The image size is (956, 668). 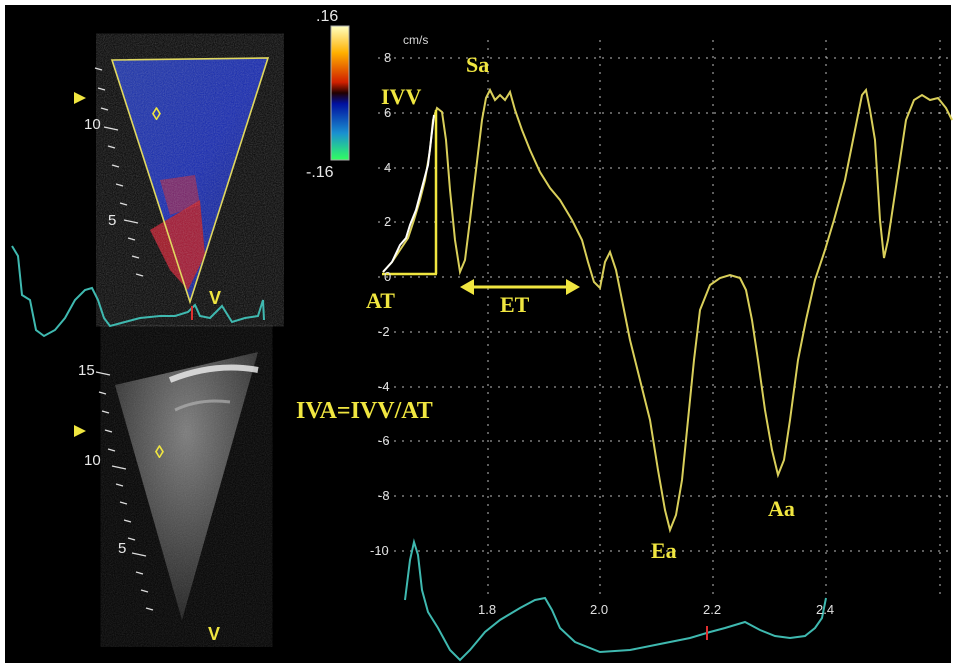 What do you see at coordinates (388, 167) in the screenshot?
I see `y-tick-4: 4` at bounding box center [388, 167].